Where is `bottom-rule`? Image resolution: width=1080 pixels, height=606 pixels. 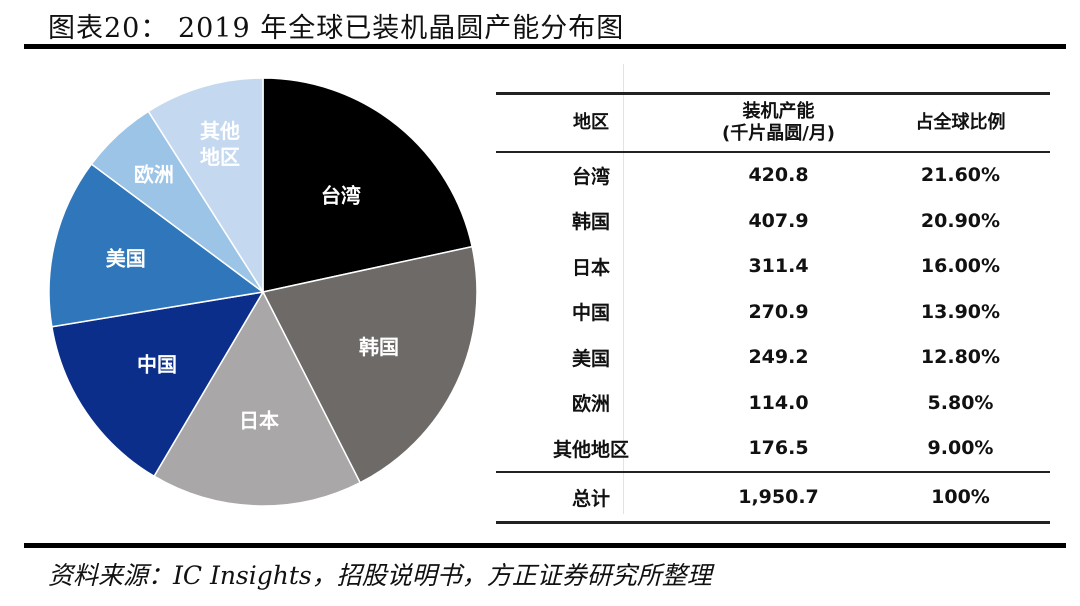 bottom-rule is located at coordinates (545, 545).